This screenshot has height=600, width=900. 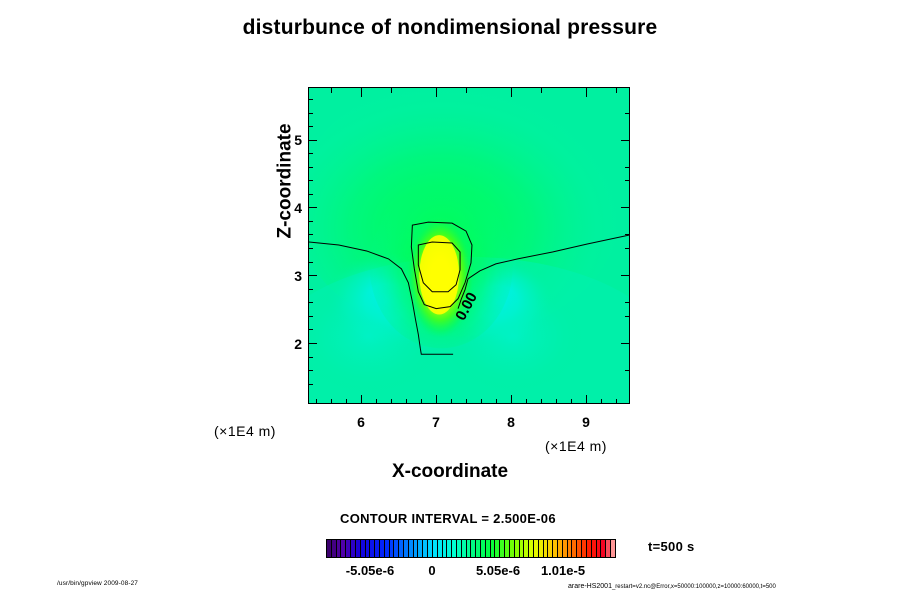 I want to click on colorbar-tick-label: 0, so click(x=432, y=570).